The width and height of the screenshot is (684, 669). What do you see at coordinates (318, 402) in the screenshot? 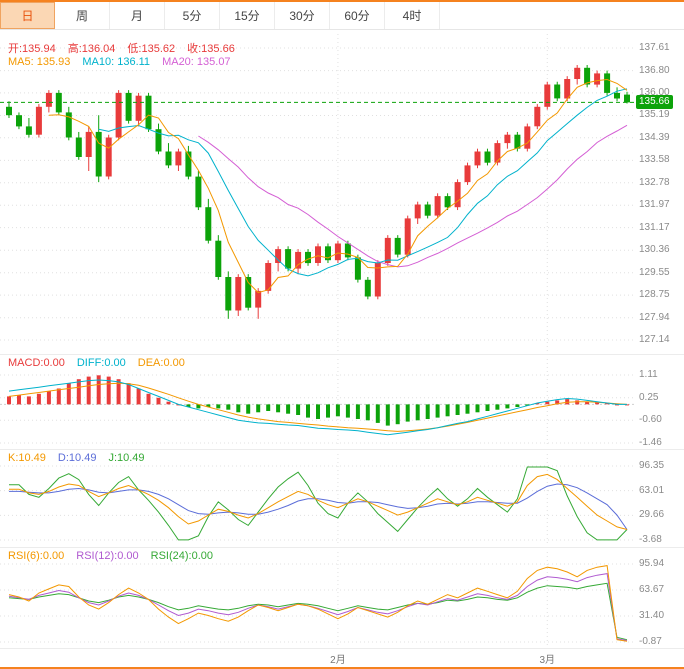
I see `macd-chart` at bounding box center [318, 402].